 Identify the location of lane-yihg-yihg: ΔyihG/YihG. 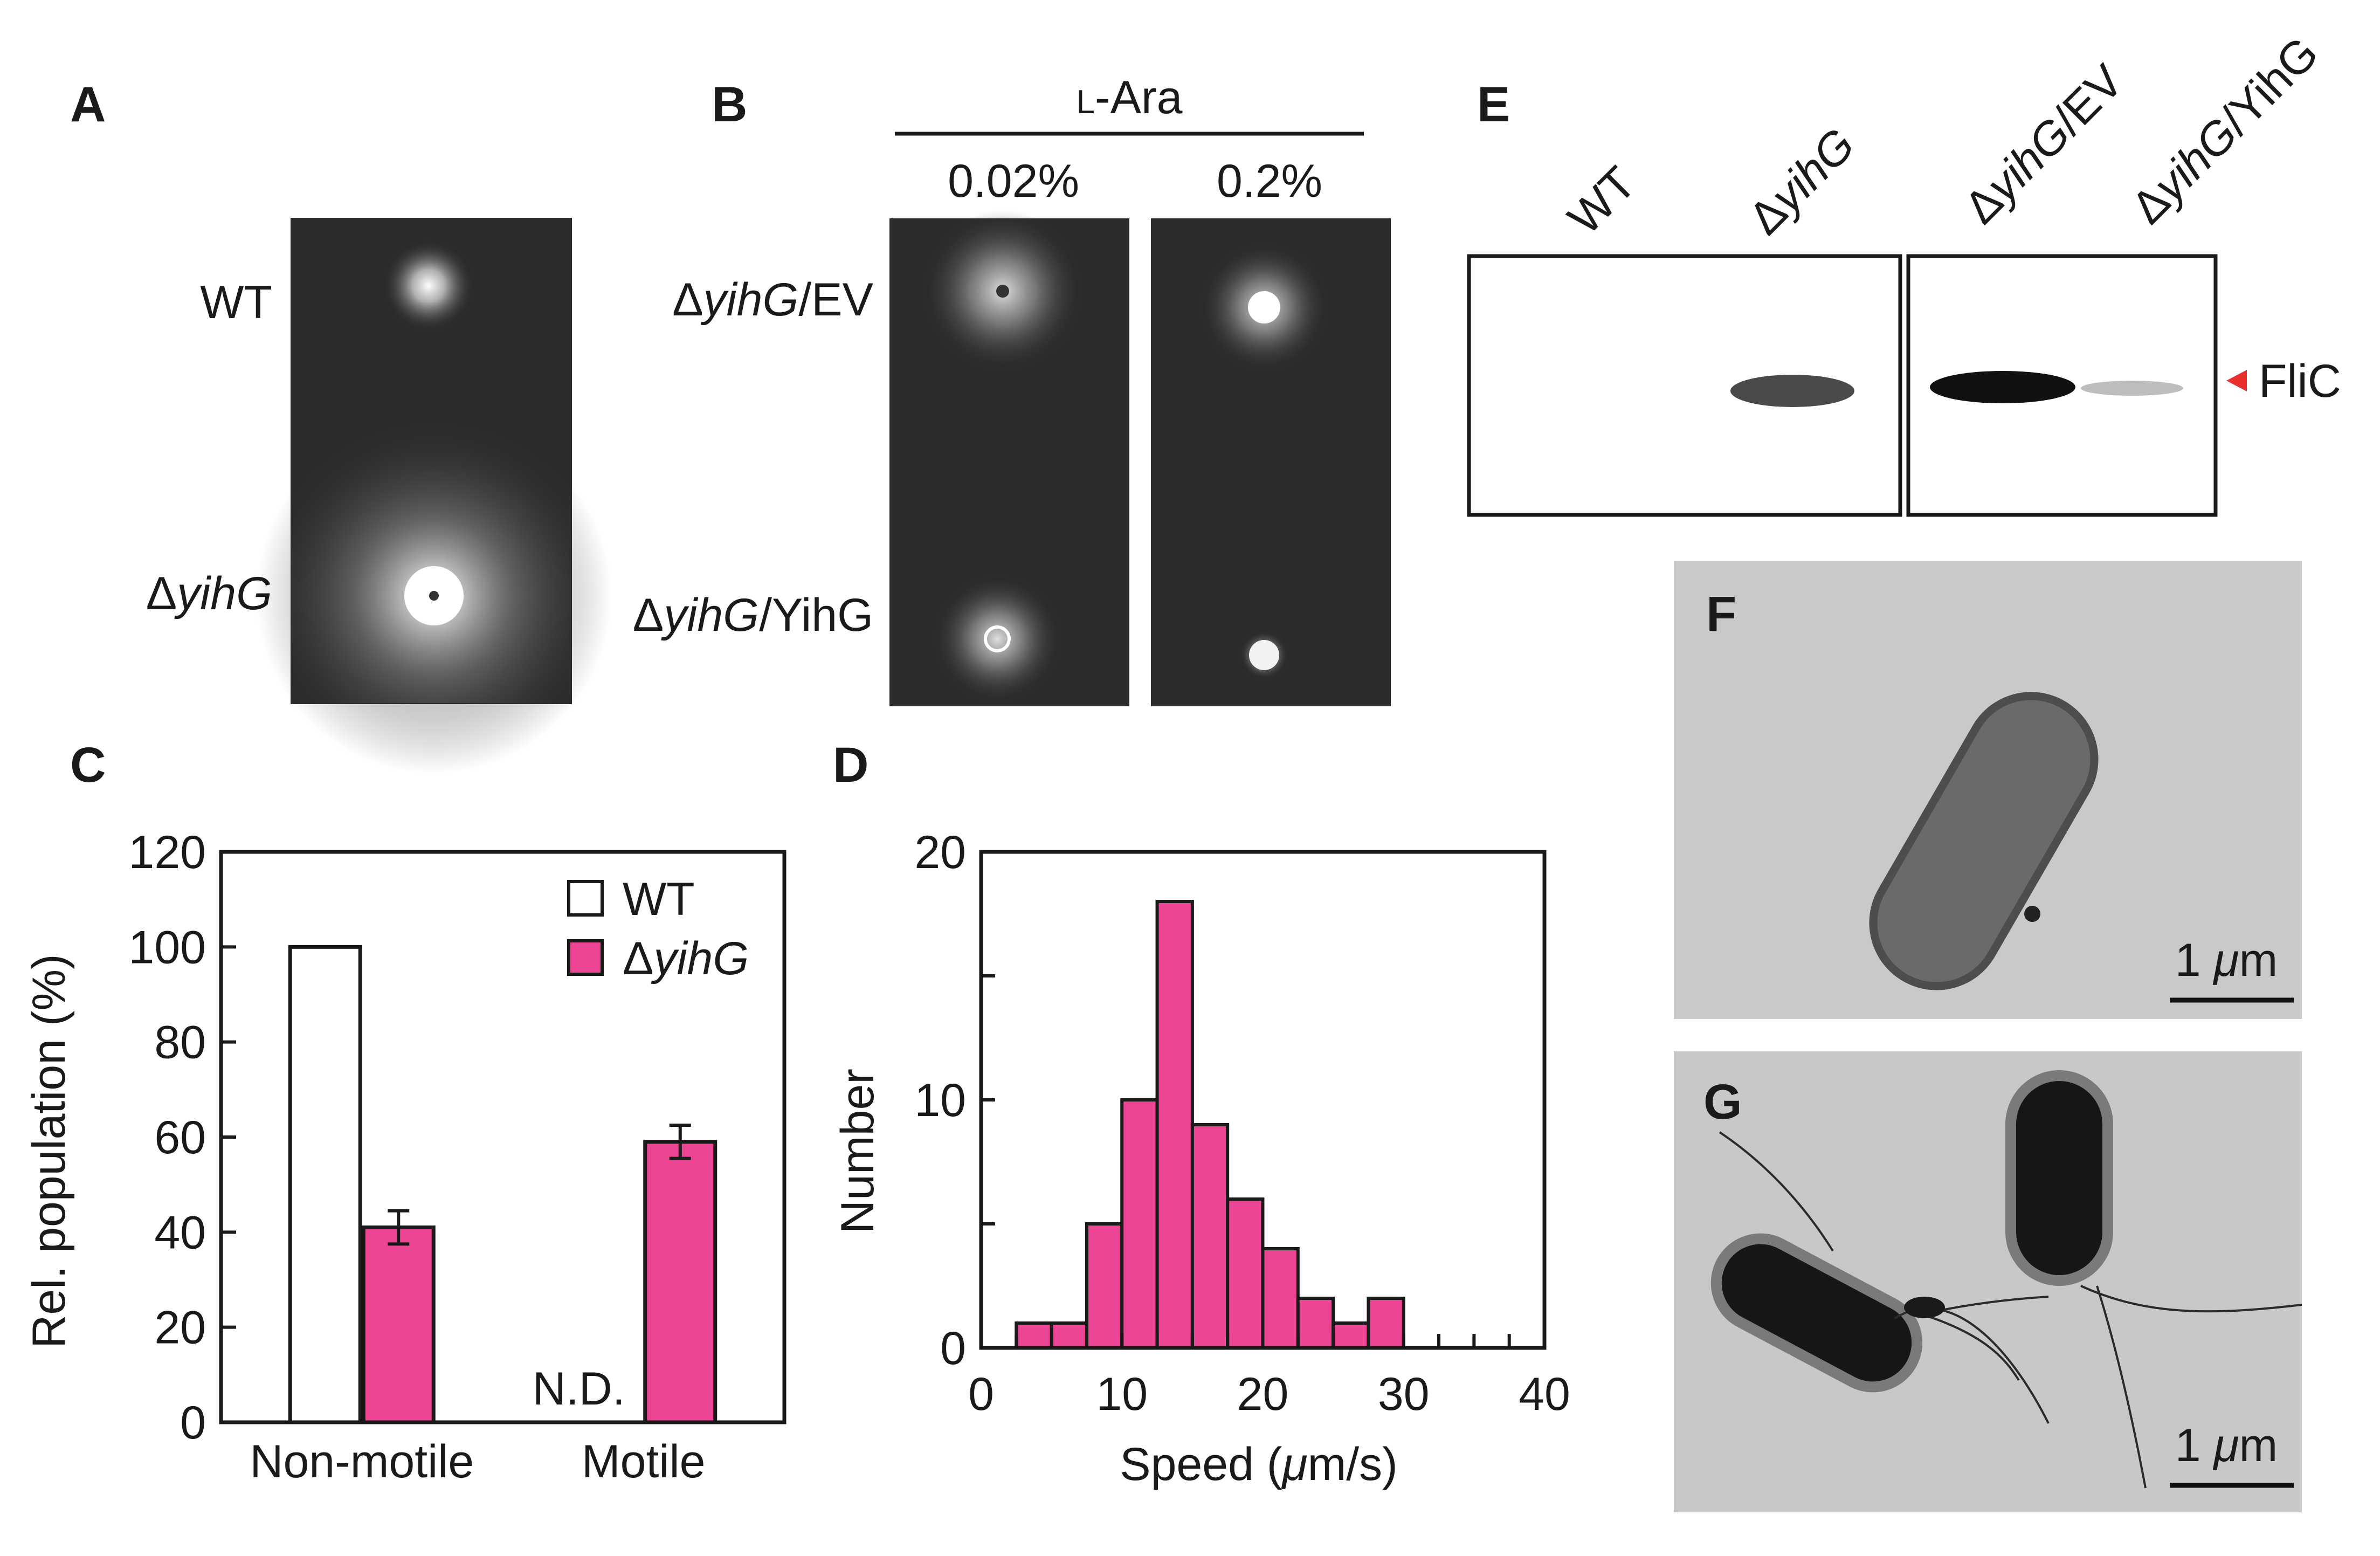
(2225, 130).